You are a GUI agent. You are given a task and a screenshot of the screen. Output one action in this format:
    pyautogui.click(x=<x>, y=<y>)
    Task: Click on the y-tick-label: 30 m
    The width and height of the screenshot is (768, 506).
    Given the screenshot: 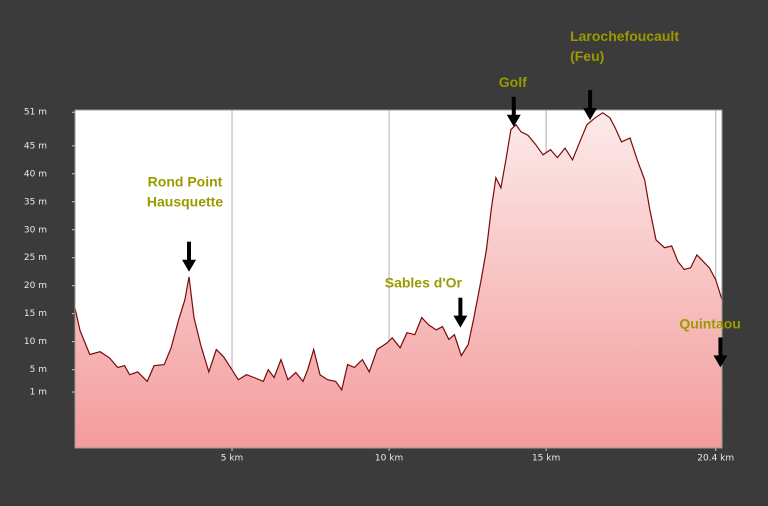 What is the action you would take?
    pyautogui.click(x=35, y=230)
    